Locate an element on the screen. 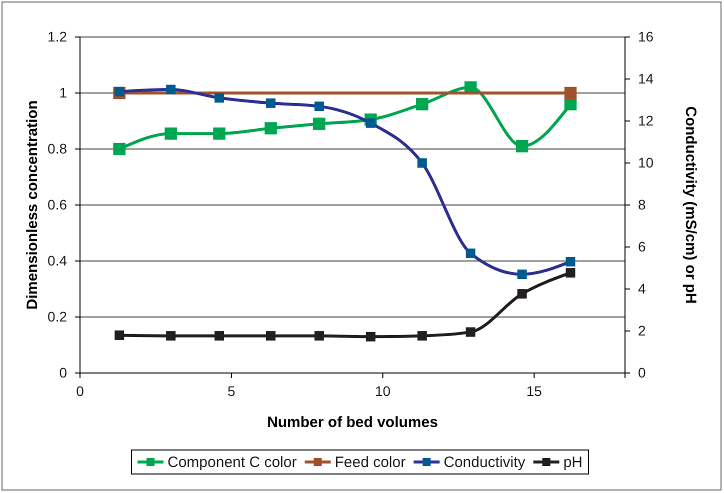 Image resolution: width=724 pixels, height=493 pixels. x-tick-label: 10 is located at coordinates (382, 390).